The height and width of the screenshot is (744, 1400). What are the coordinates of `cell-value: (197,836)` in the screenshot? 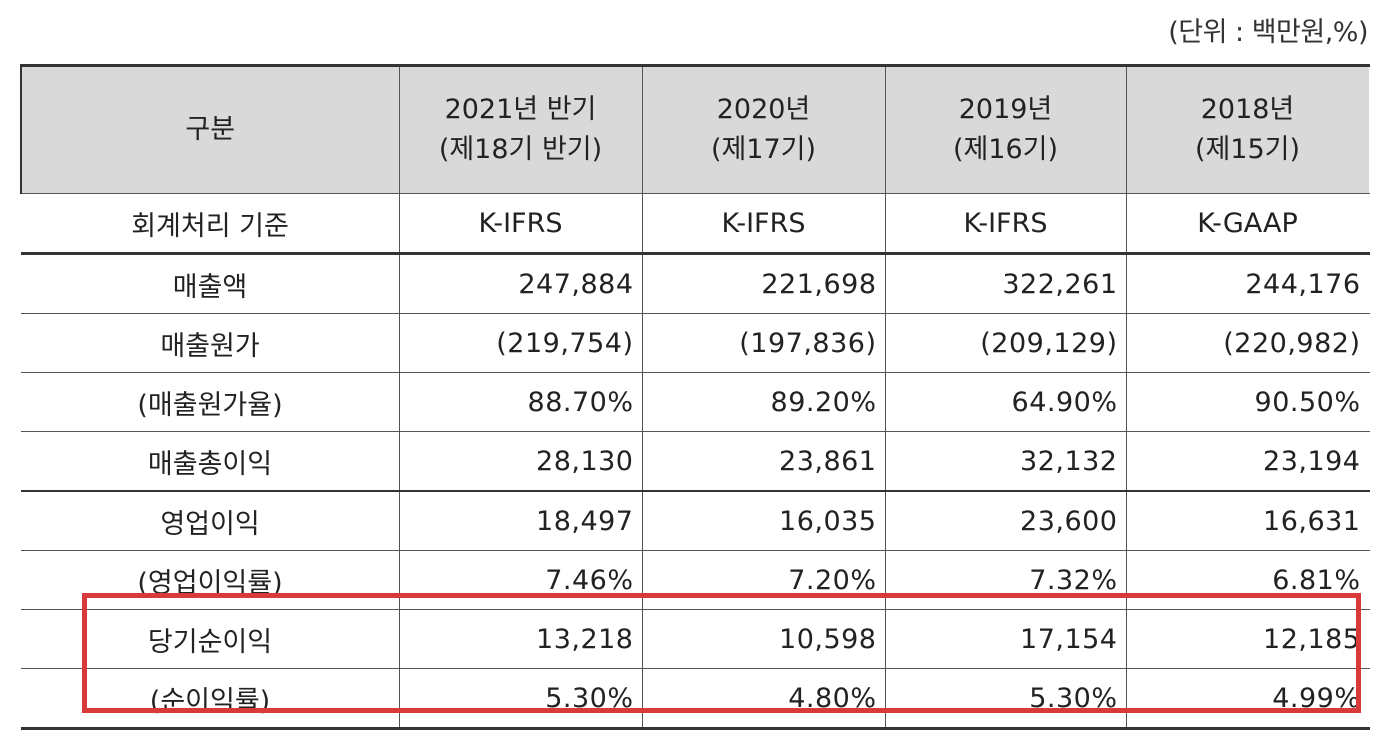 It's located at (763, 343).